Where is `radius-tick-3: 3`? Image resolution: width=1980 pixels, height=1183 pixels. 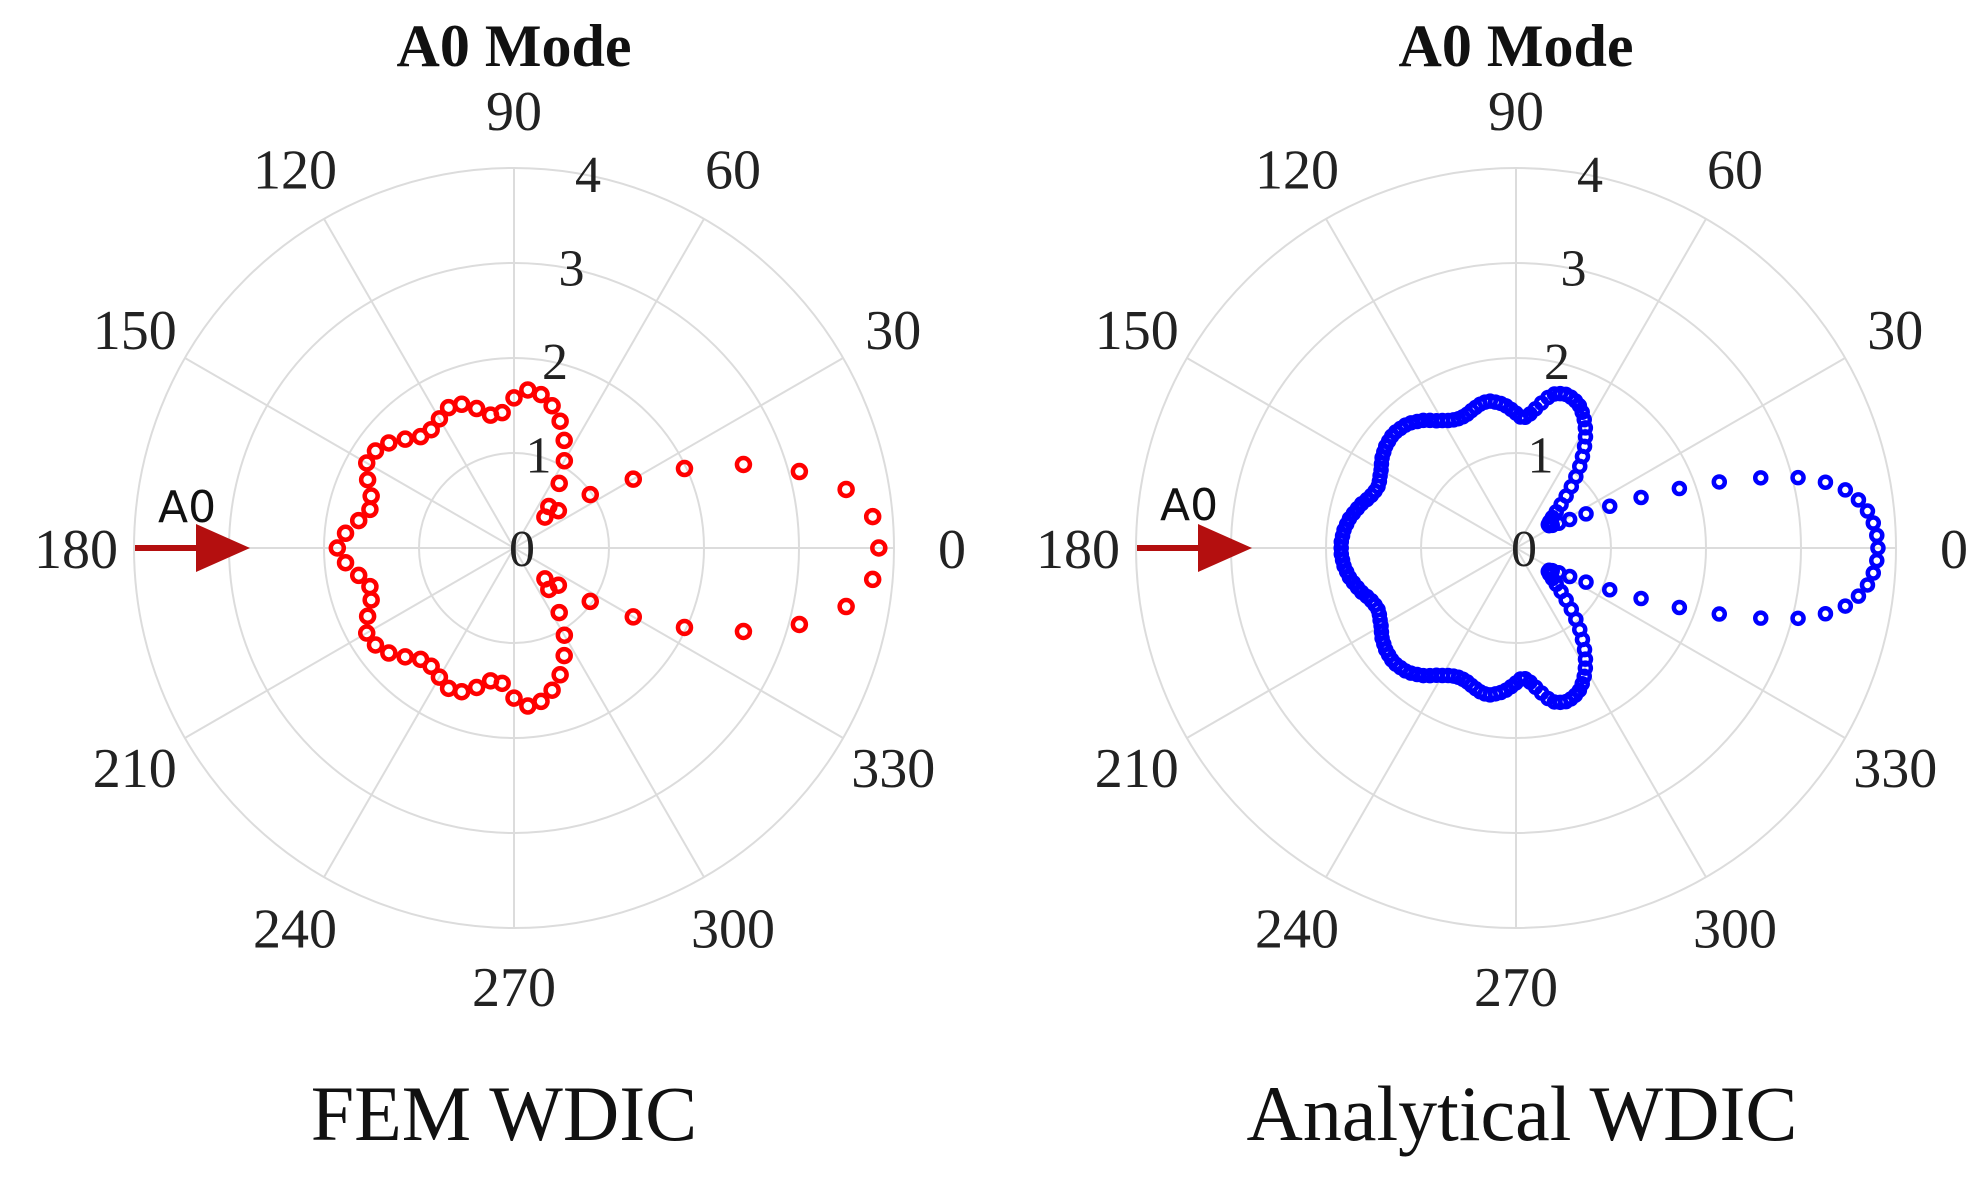 radius-tick-3: 3 is located at coordinates (572, 268).